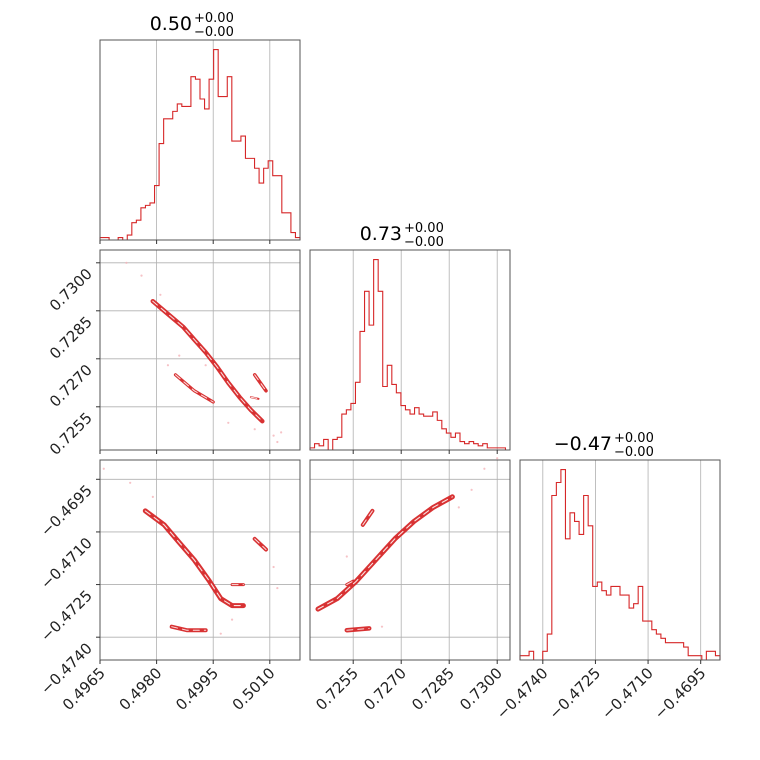  I want to click on y-tick-label: −0.4710, so click(66, 563).